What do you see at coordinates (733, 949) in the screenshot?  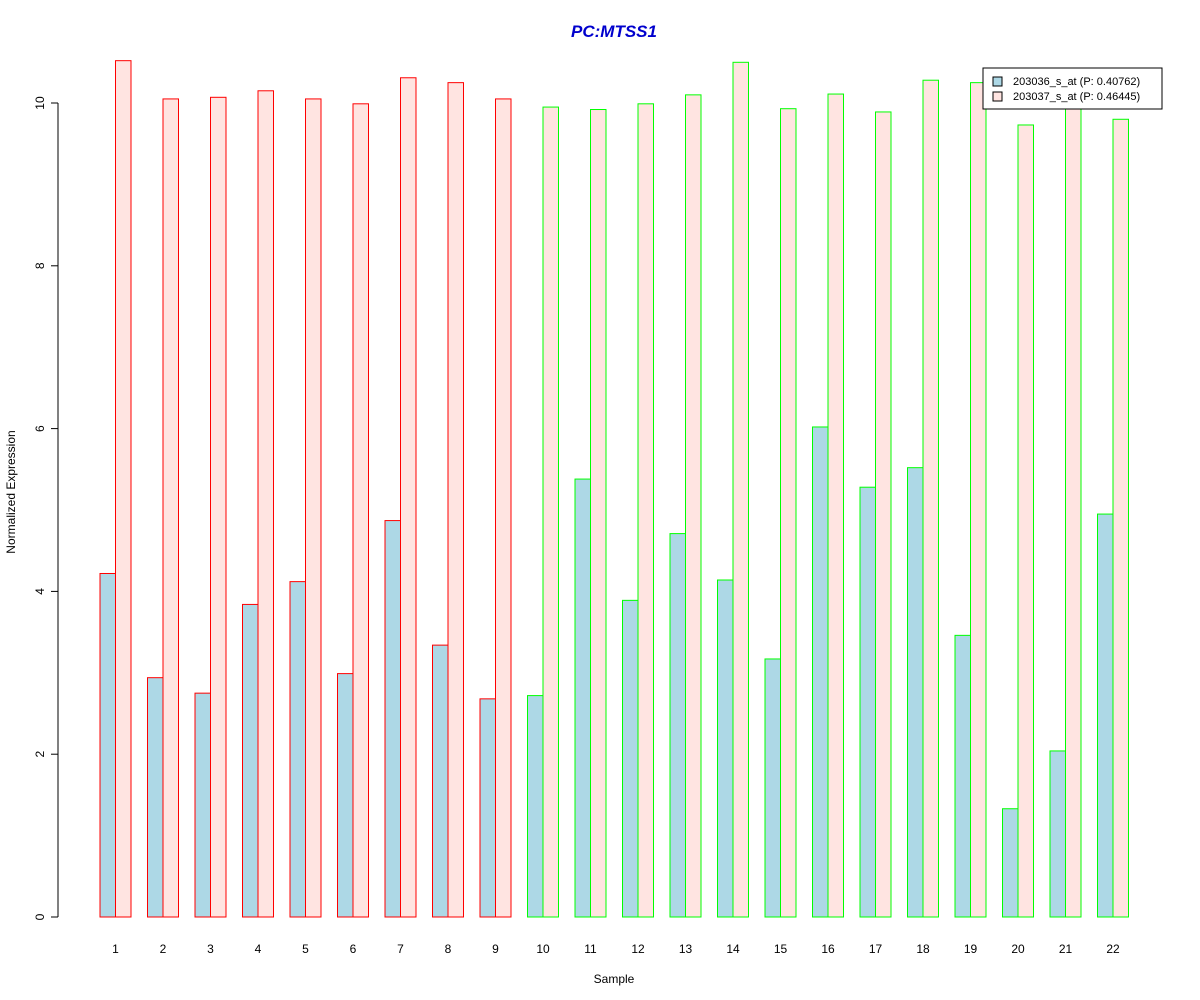 I see `x-tick-label: 14` at bounding box center [733, 949].